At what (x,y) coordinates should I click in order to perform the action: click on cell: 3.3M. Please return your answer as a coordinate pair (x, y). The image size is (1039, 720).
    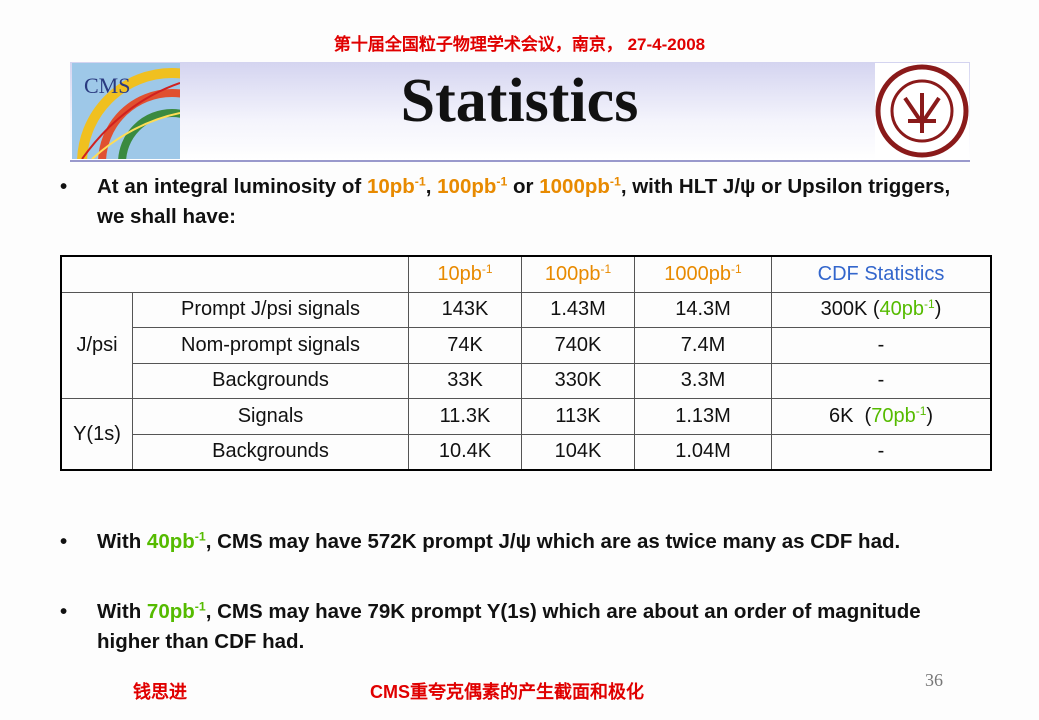
    Looking at the image, I should click on (703, 380).